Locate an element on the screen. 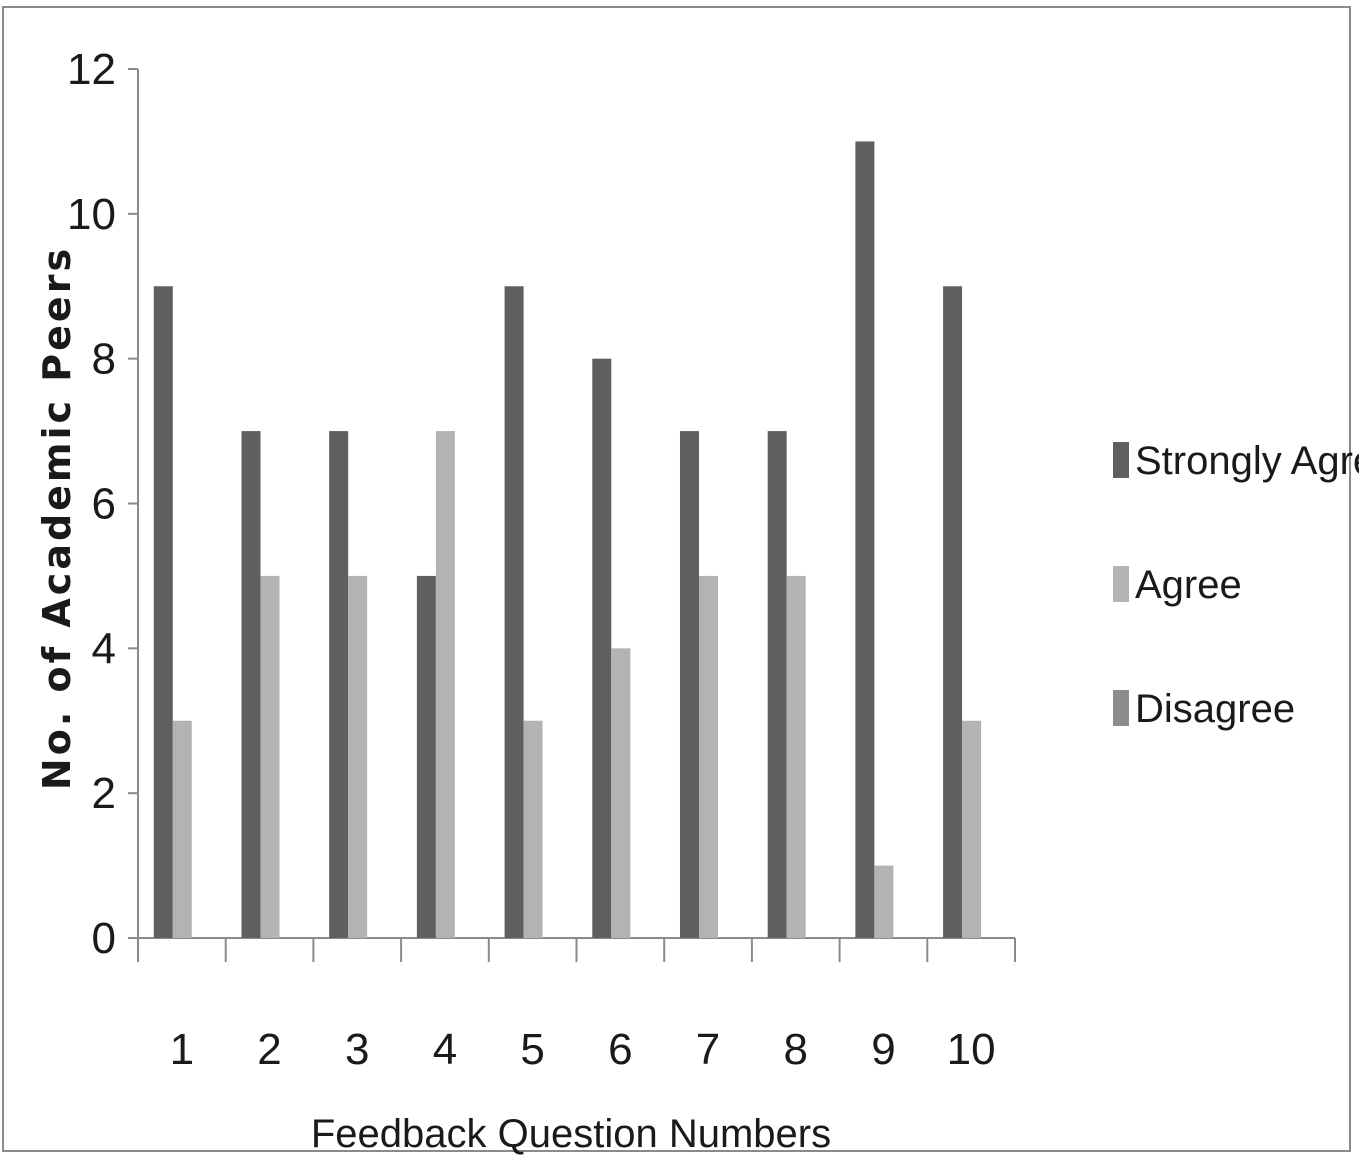 This screenshot has width=1359, height=1157. y-tick-label: 4 is located at coordinates (104, 648).